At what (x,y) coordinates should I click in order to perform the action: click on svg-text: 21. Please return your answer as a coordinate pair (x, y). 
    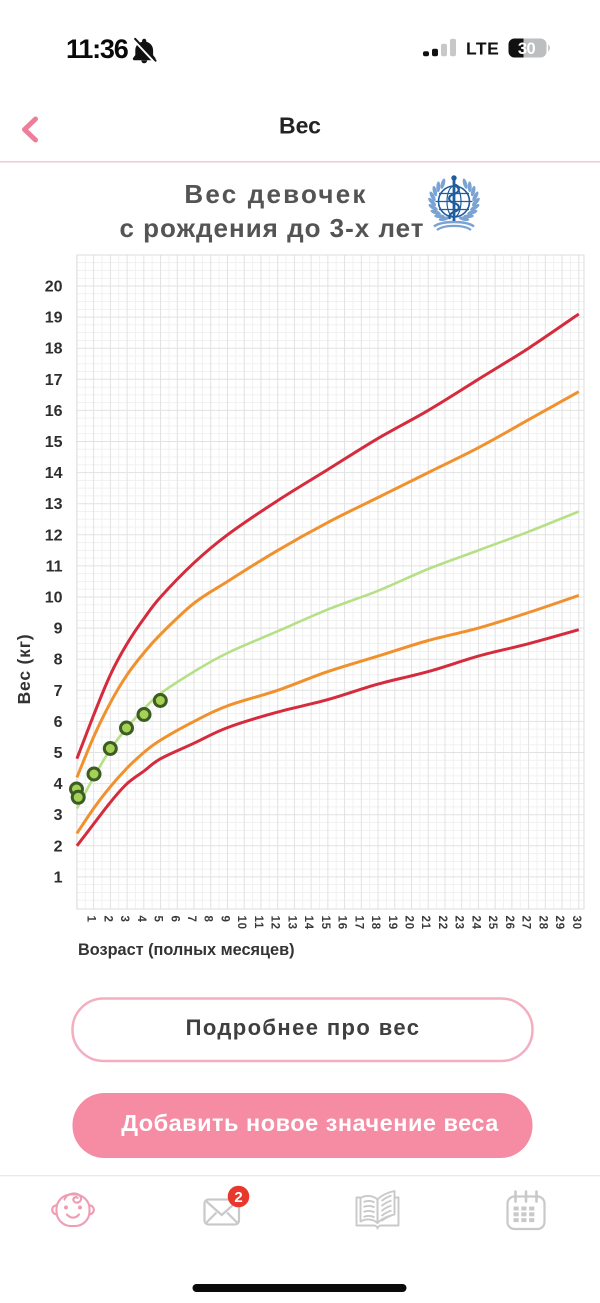
    Looking at the image, I should click on (425, 923).